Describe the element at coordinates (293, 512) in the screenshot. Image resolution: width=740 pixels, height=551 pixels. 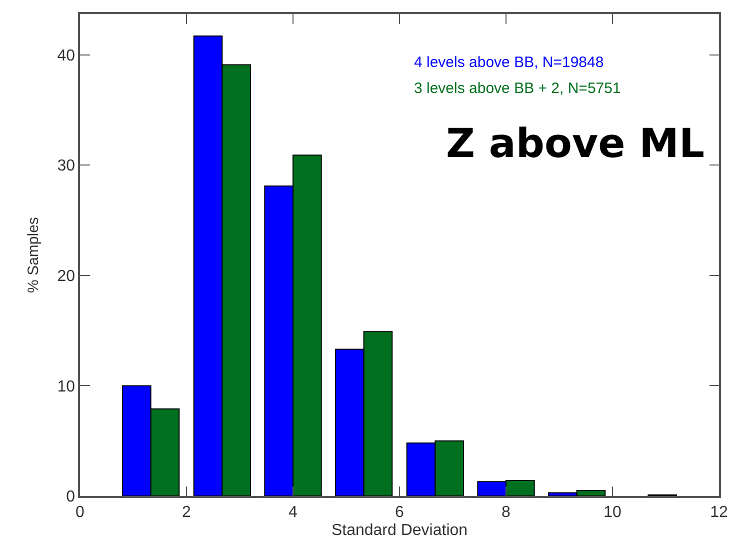
I see `x-tick-label: 4` at that location.